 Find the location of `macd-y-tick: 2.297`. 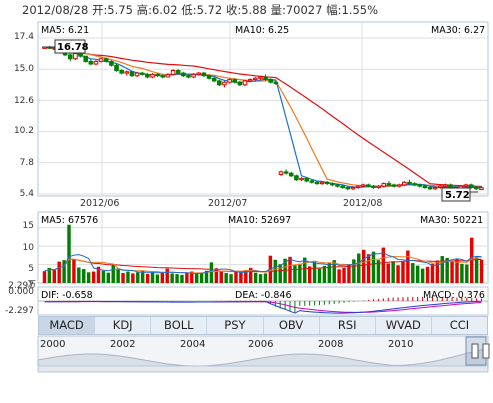

macd-y-tick: 2.297 is located at coordinates (21, 286).